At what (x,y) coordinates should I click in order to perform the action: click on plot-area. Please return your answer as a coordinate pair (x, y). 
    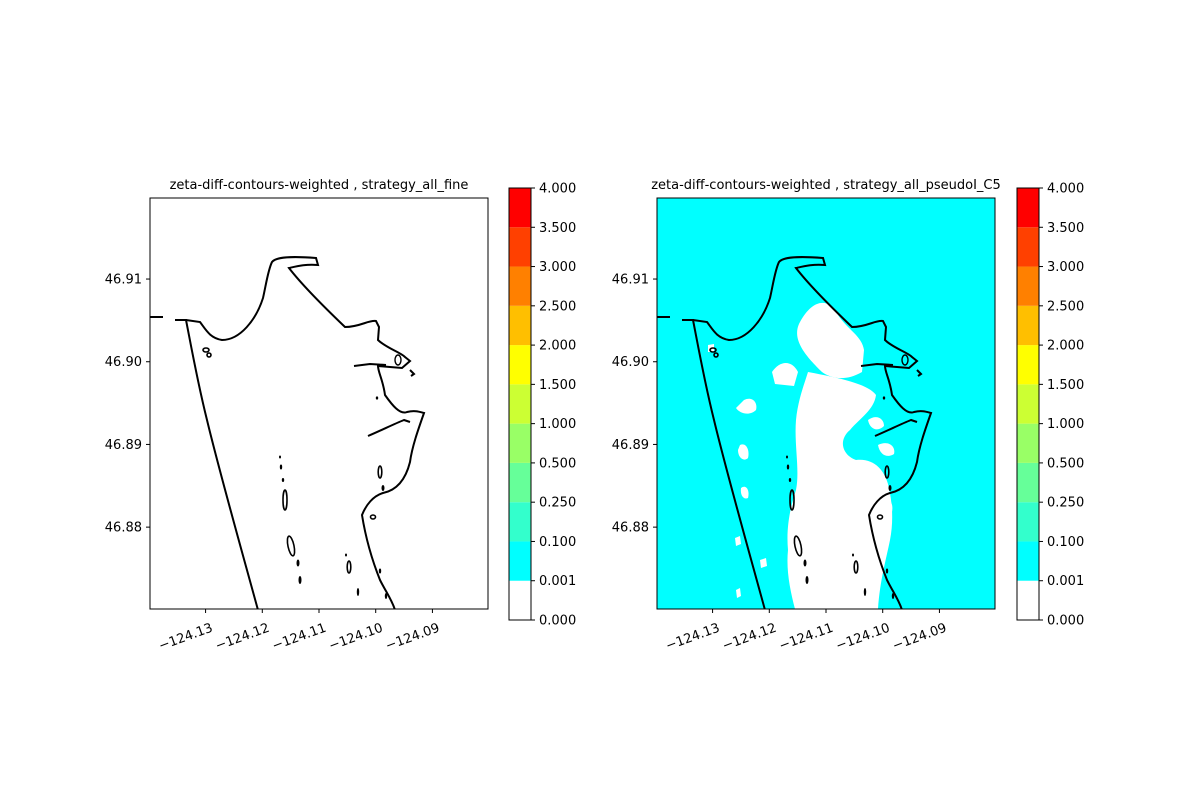
    Looking at the image, I should click on (319, 403).